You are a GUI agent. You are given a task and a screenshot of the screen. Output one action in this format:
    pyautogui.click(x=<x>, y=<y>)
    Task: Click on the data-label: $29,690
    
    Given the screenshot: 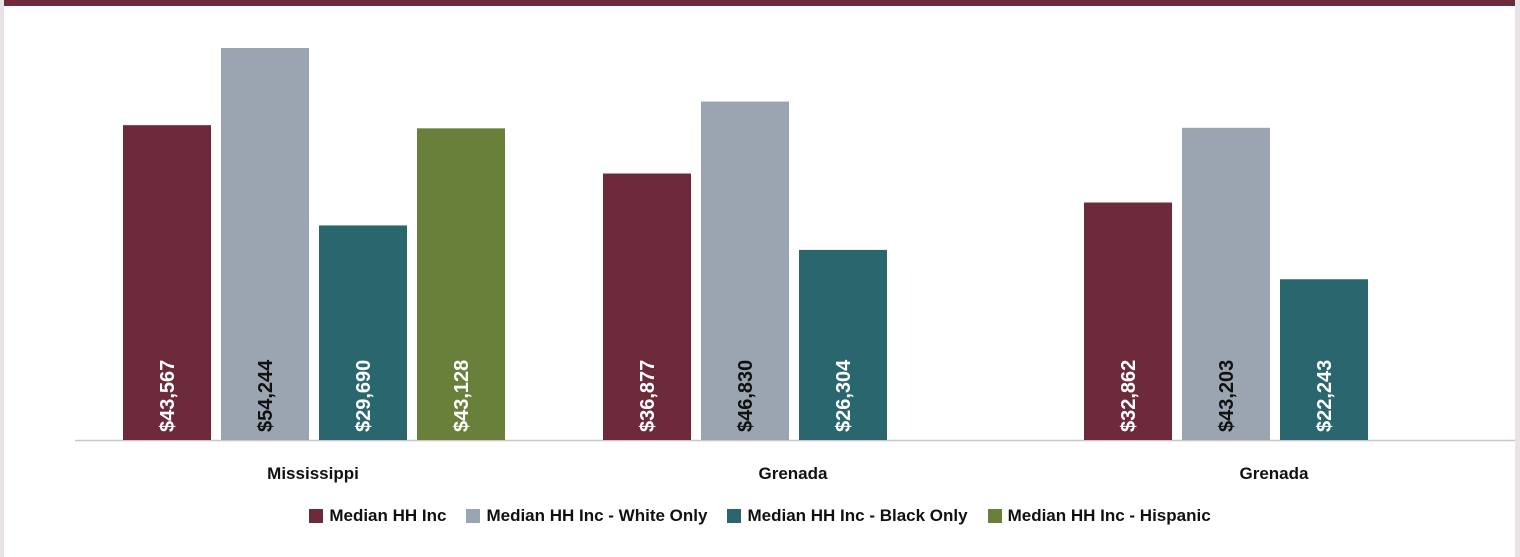 What is the action you would take?
    pyautogui.click(x=364, y=396)
    